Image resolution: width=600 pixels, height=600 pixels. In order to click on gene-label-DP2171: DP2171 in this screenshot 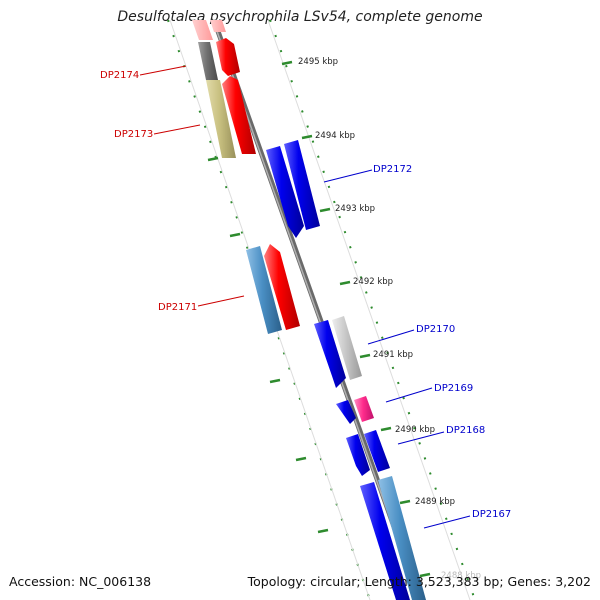, I will do `click(177, 307)`.